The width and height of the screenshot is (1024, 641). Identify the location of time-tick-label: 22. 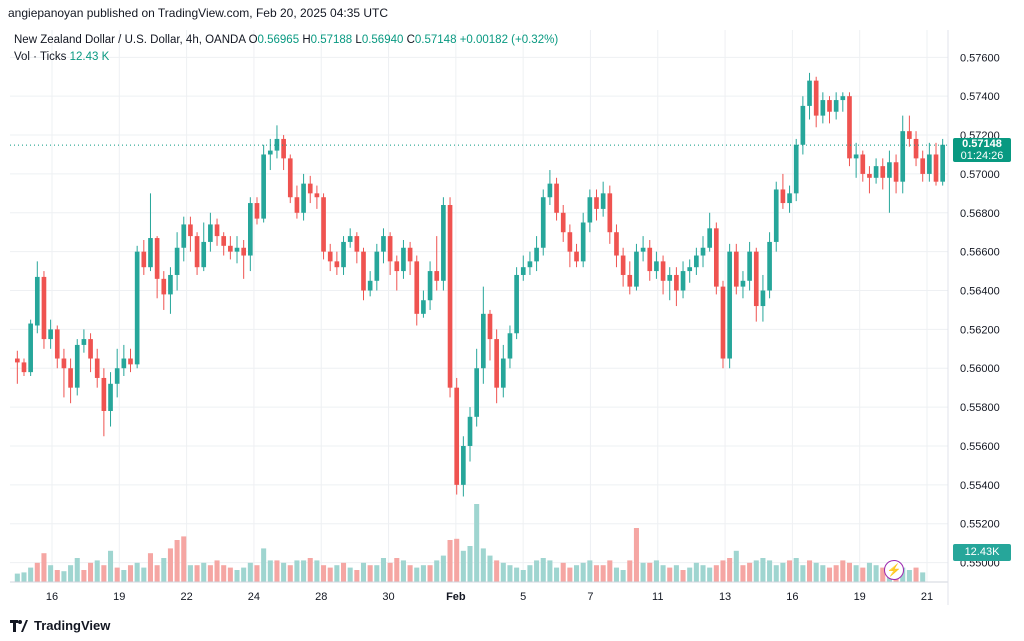
(186, 597).